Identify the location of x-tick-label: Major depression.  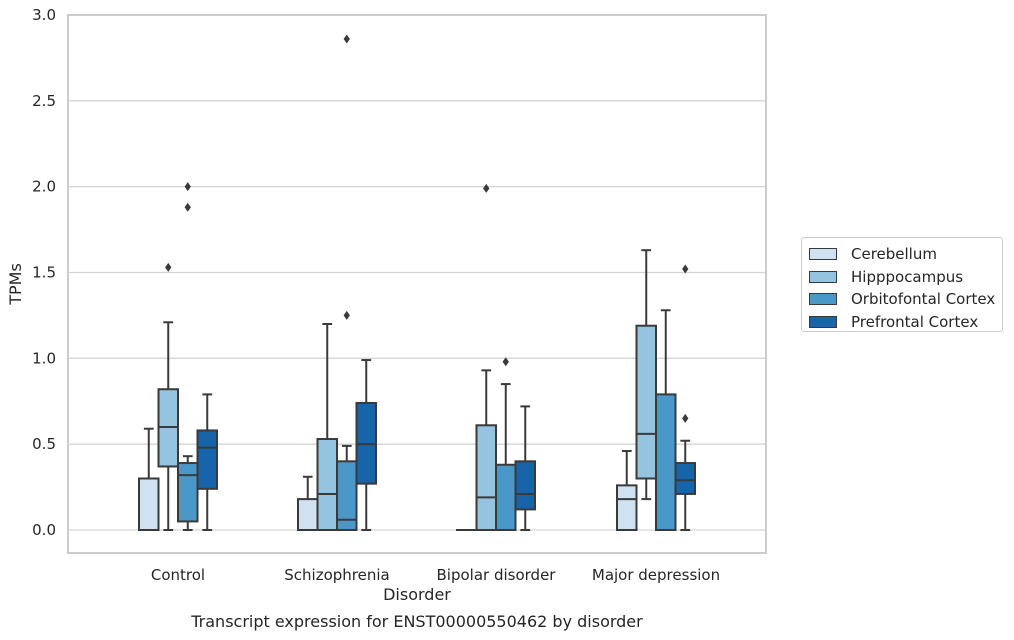
(656, 575).